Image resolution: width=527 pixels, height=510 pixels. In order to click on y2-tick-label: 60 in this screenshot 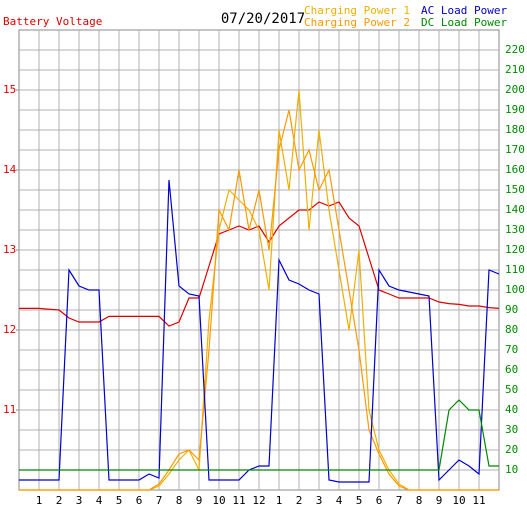, I will do `click(511, 369)`.